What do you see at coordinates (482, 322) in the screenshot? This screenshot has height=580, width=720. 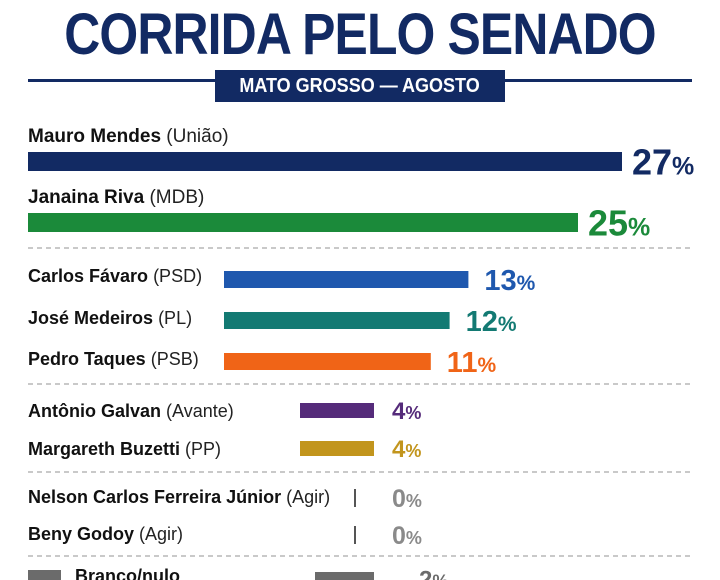 I see `value-number: 12` at bounding box center [482, 322].